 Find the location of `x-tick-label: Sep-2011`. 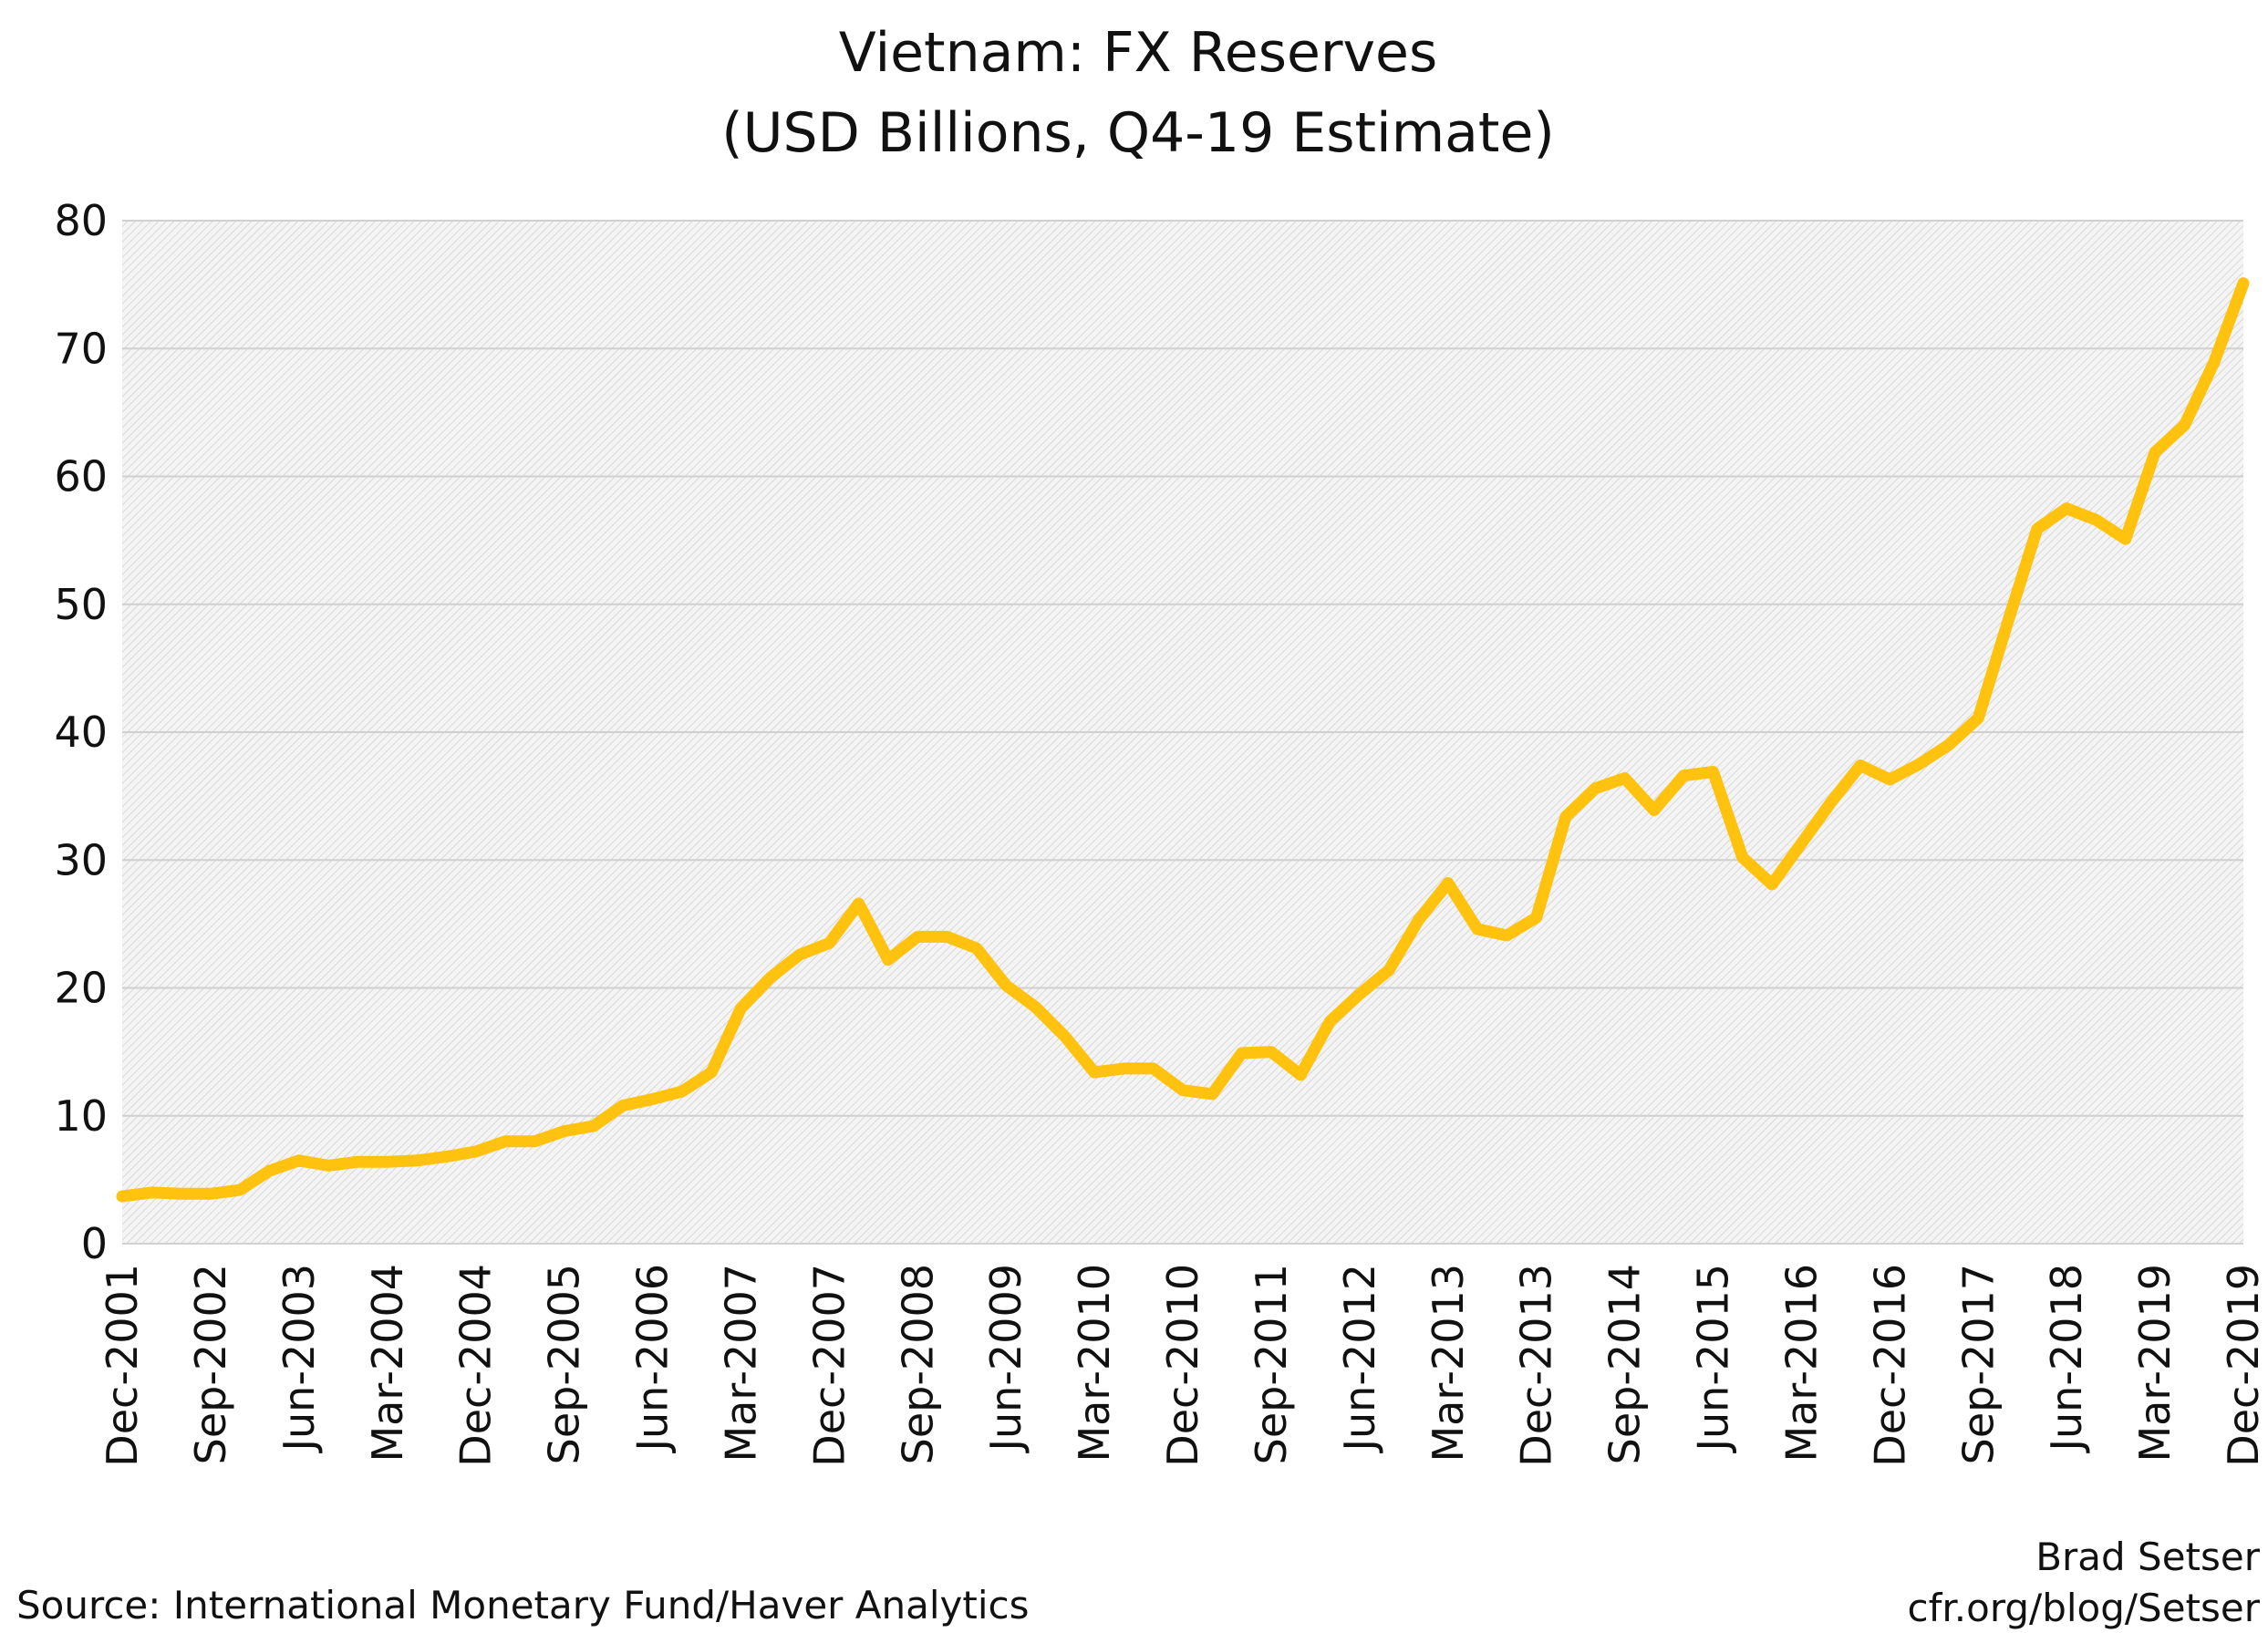

x-tick-label: Sep-2011 is located at coordinates (1271, 1364).